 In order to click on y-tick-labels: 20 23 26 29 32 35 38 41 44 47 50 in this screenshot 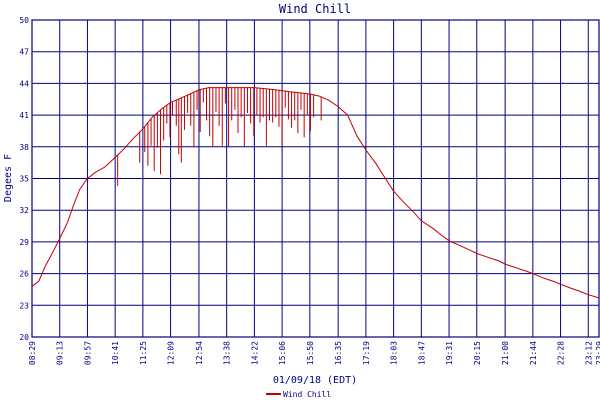, I will do `click(24, 179)`.